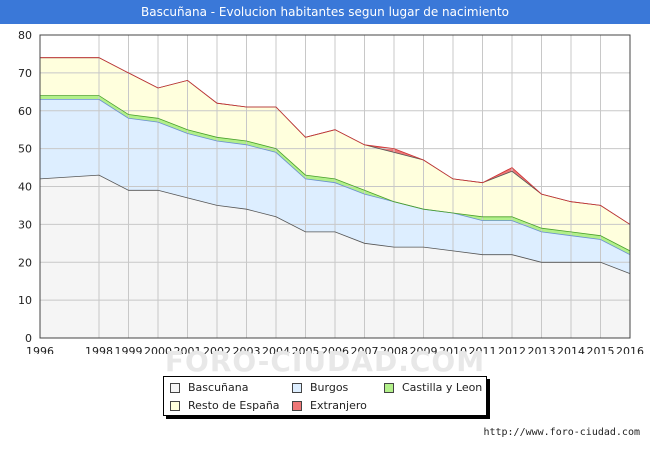 This screenshot has width=650, height=450. Describe the element at coordinates (394, 349) in the screenshot. I see `x-tick-label-11: 2008` at that location.